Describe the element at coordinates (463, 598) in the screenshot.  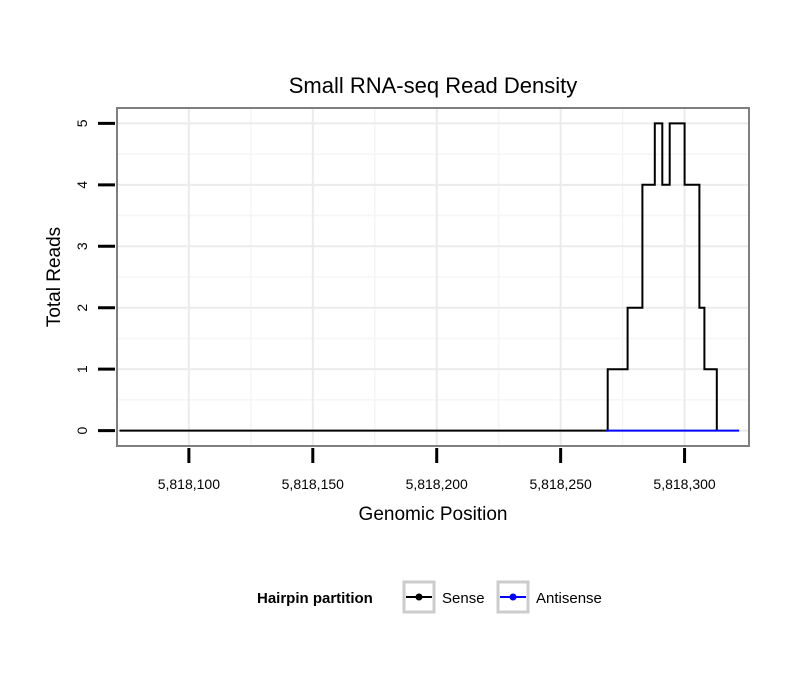
I see `legend-label-sense: Sense` at that location.